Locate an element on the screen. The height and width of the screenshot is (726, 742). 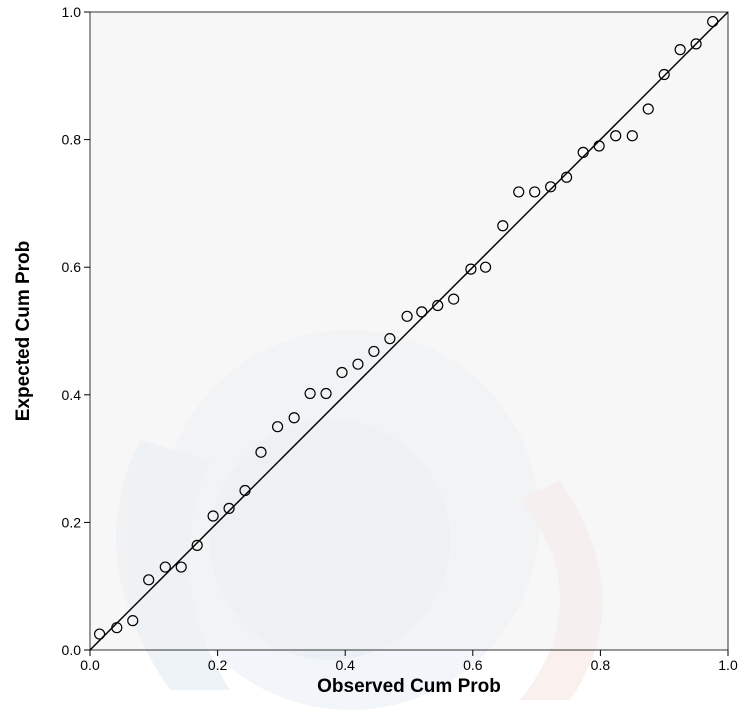
y-axis-label: Expected Cum Prob is located at coordinates (23, 331).